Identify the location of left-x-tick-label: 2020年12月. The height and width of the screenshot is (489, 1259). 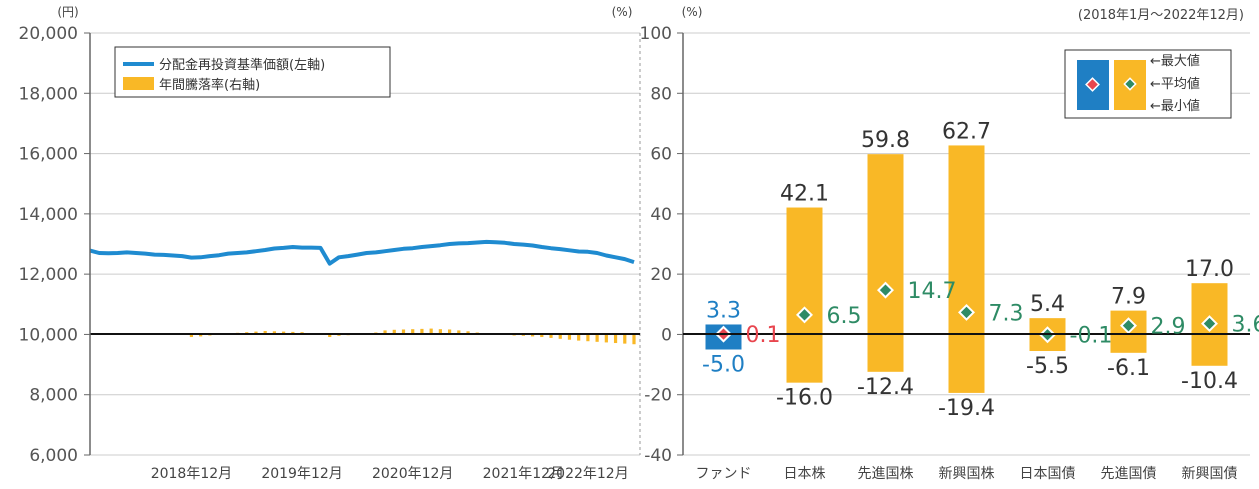
(412, 474).